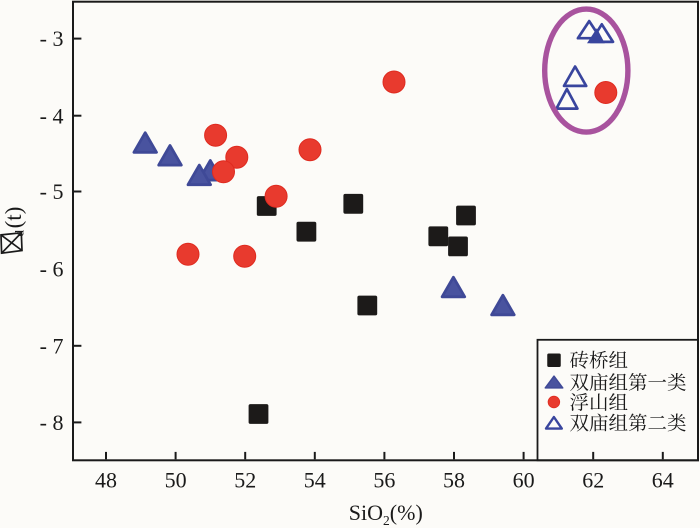 The image size is (700, 528). Describe the element at coordinates (245, 480) in the screenshot. I see `svg-text: 52` at that location.